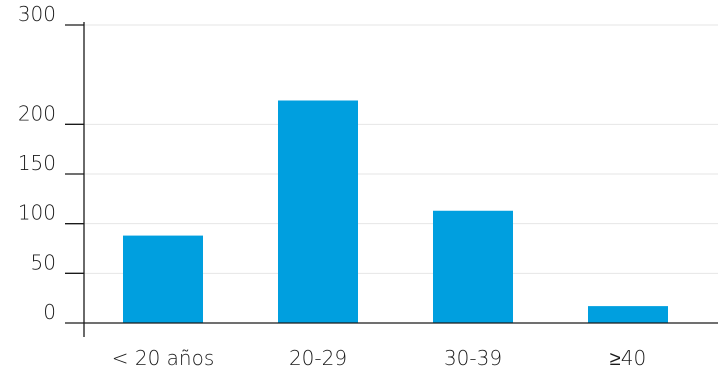  Describe the element at coordinates (628, 358) in the screenshot. I see `x-tick-label: ≥40` at that location.